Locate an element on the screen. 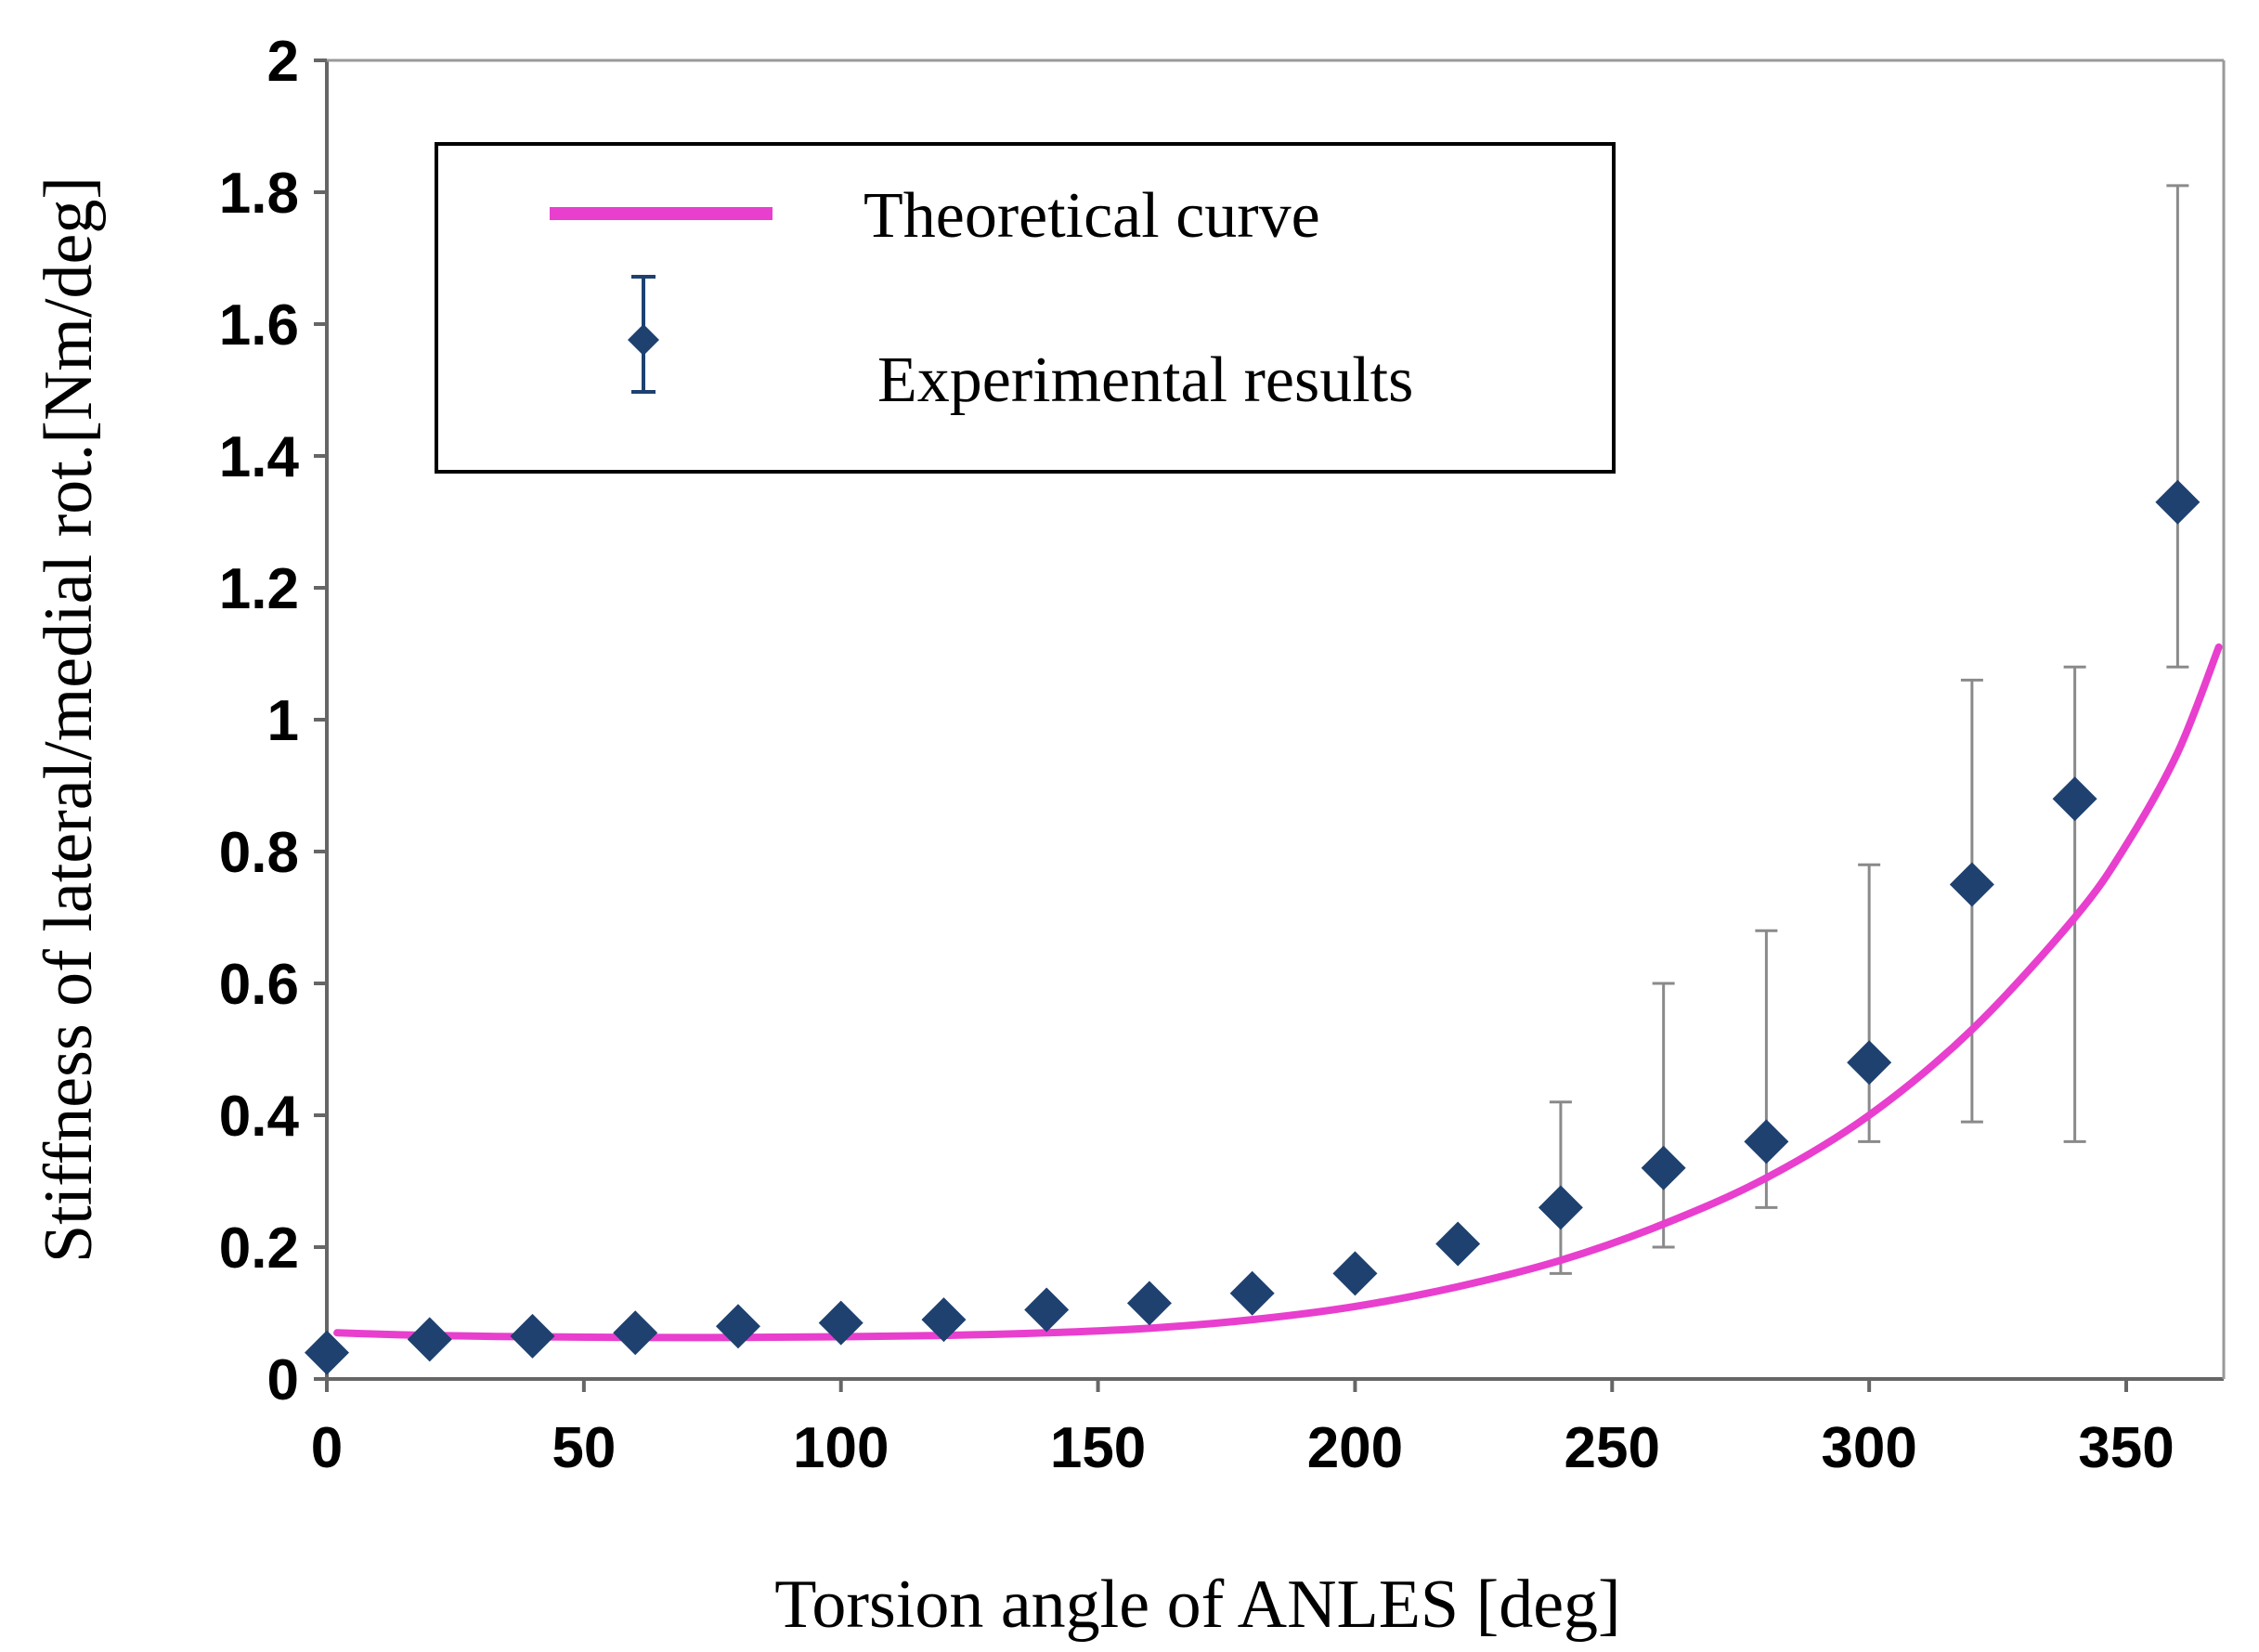 The width and height of the screenshot is (2259, 1652). x-tick-label: 350 is located at coordinates (2126, 1448).